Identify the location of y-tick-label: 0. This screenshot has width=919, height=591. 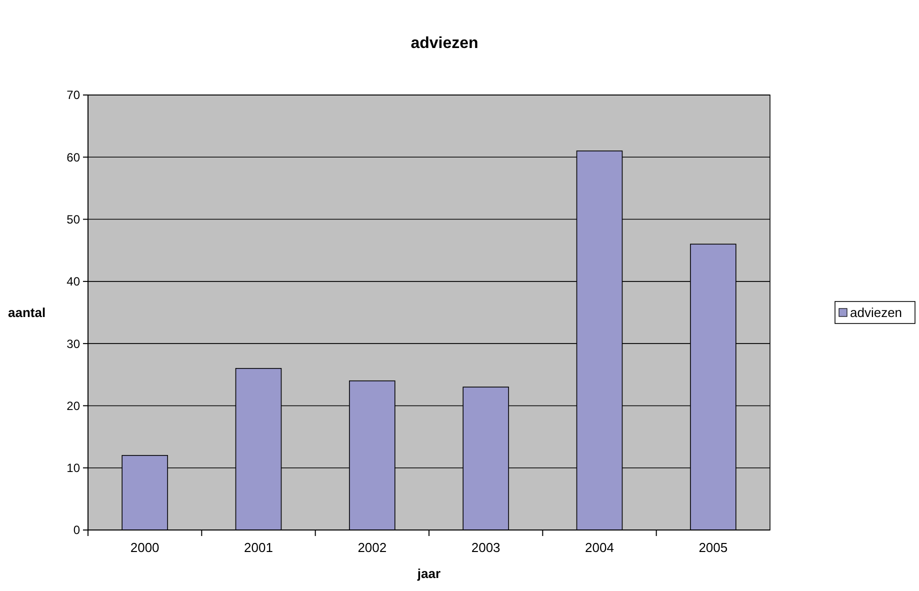
(76, 530).